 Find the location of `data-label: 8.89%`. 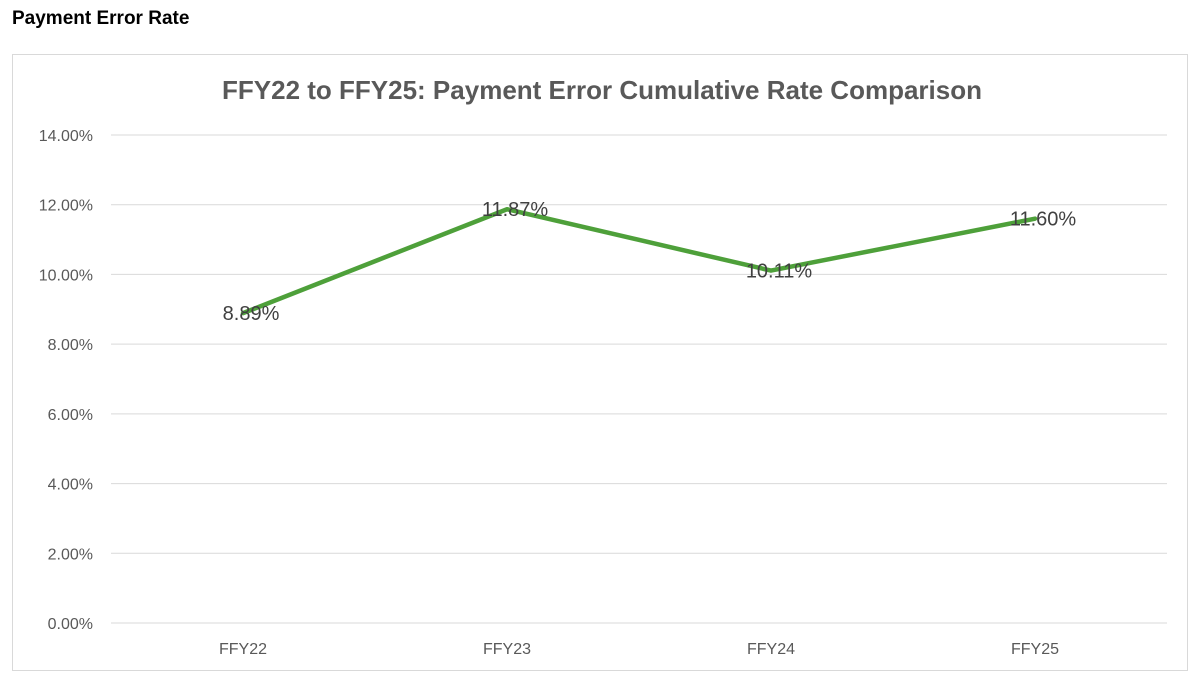

data-label: 8.89% is located at coordinates (251, 314).